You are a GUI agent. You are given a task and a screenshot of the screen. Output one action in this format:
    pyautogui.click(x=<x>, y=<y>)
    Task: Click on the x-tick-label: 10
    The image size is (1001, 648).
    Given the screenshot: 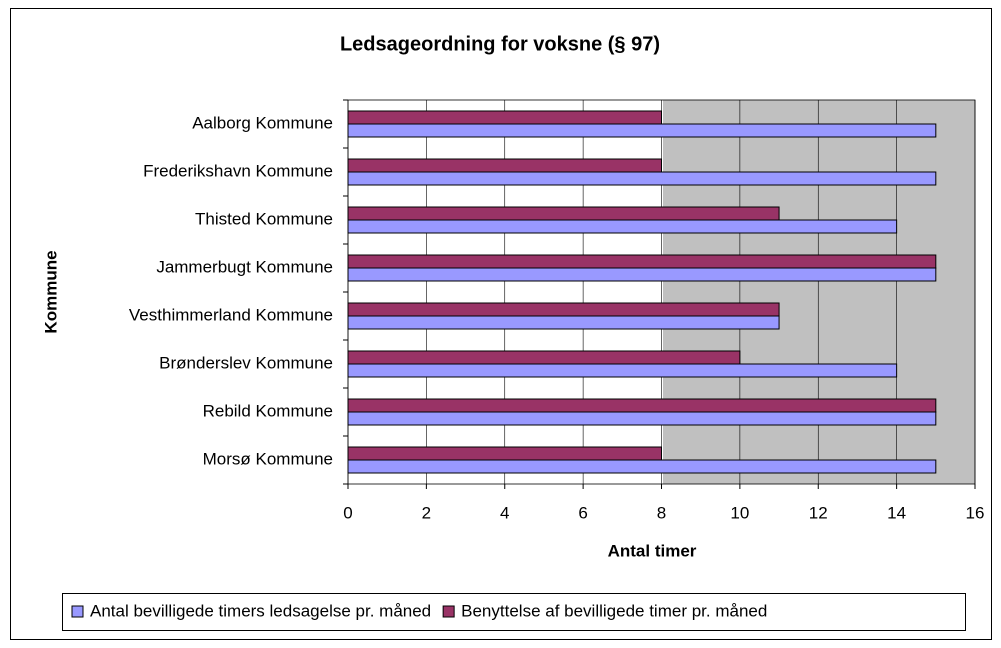 What is the action you would take?
    pyautogui.click(x=739, y=512)
    